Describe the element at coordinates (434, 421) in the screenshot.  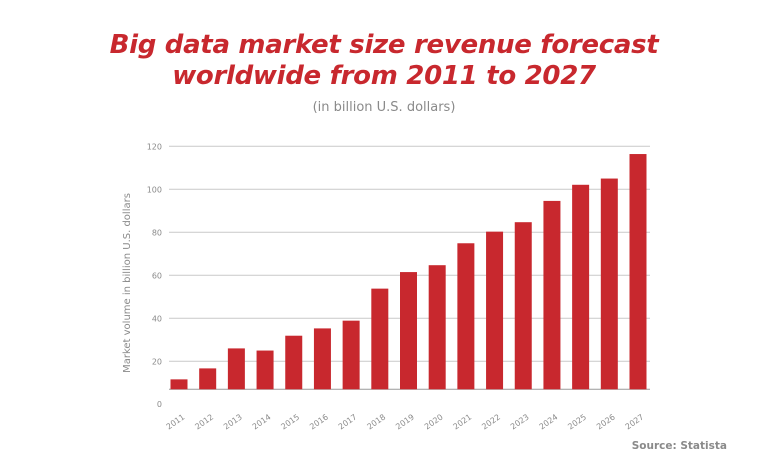
I see `x-tick-label: 2020` at that location.